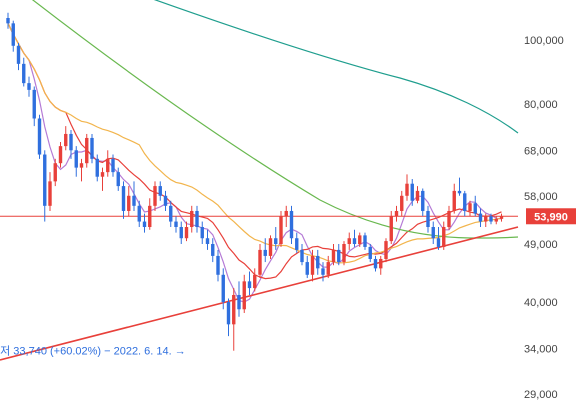 Image resolution: width=581 pixels, height=403 pixels. What do you see at coordinates (541, 105) in the screenshot?
I see `y-tick-label: 80,000` at bounding box center [541, 105].